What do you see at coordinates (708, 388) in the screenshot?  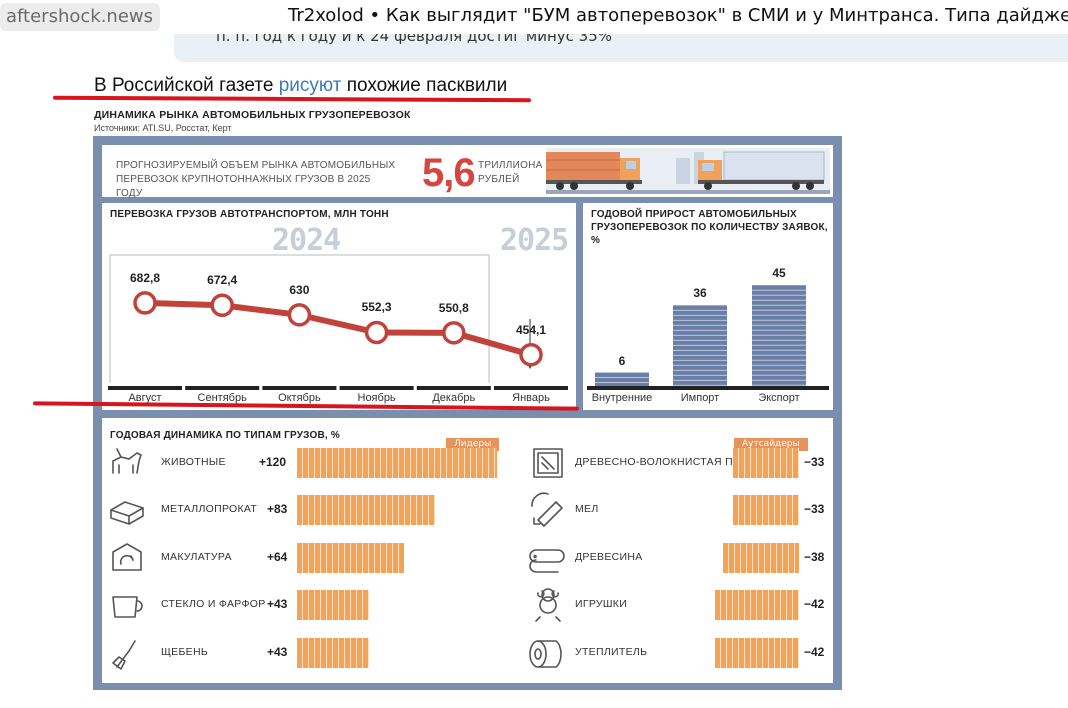 I see `bar-axis` at bounding box center [708, 388].